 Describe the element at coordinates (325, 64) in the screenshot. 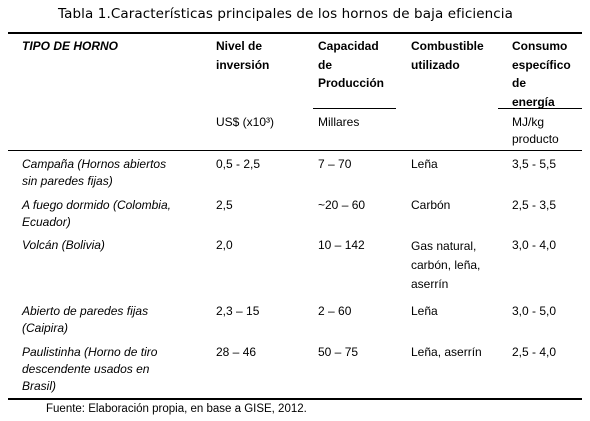

I see `header-capacidad-line: de` at that location.